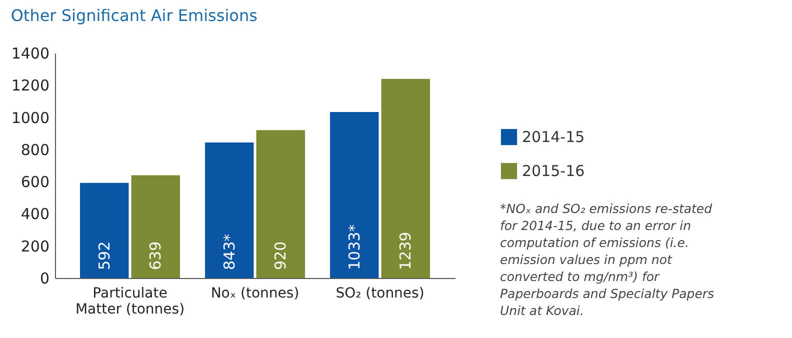  I want to click on data-label: 1033*, so click(354, 247).